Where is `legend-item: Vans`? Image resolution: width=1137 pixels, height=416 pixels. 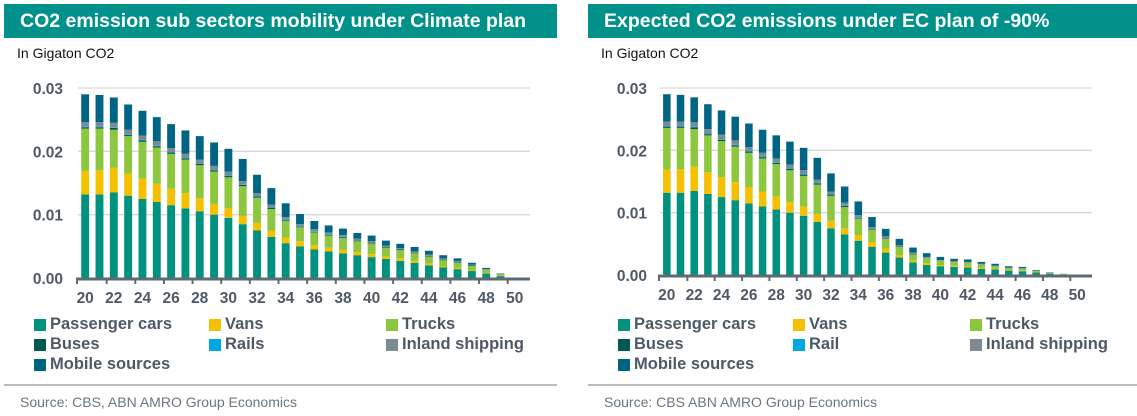
legend-item: Vans is located at coordinates (820, 324).